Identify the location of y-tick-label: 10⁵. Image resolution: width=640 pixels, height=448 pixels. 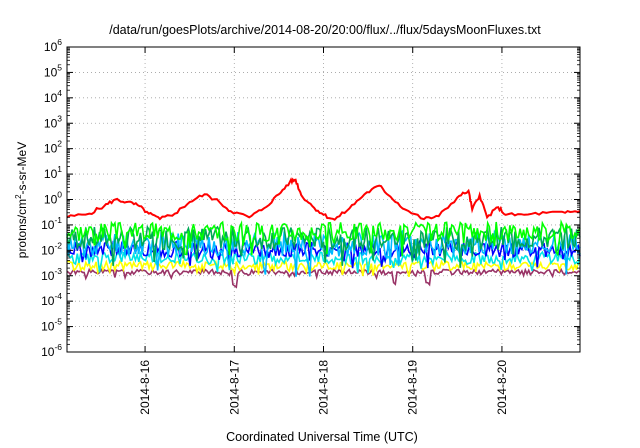
(53, 70).